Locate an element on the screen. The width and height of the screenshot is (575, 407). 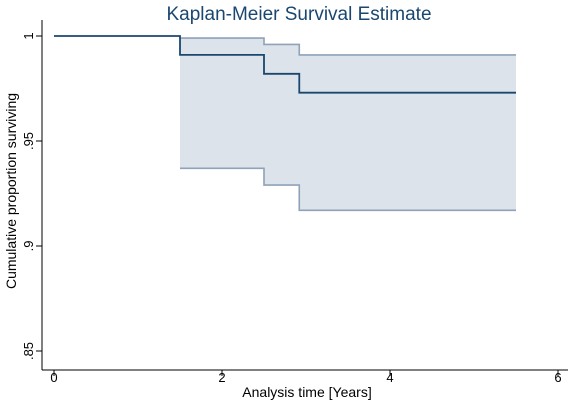
x-tick-label: 2 is located at coordinates (221, 377).